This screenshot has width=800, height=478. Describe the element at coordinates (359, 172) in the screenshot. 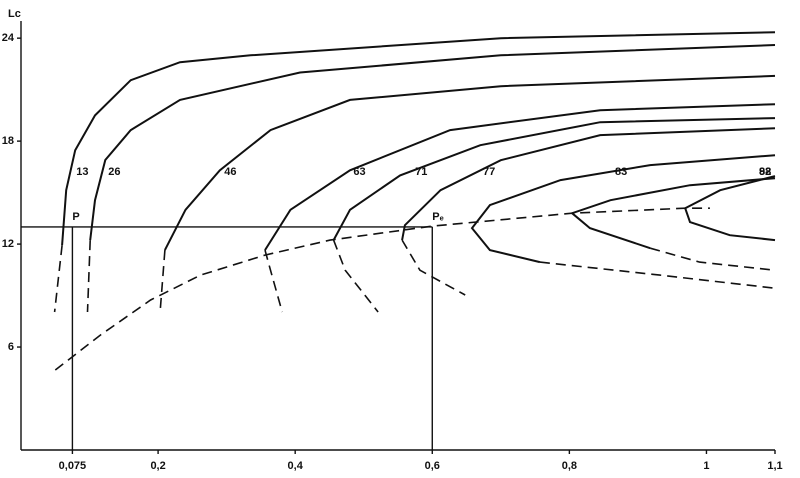

I see `isopleth-label: 63` at that location.